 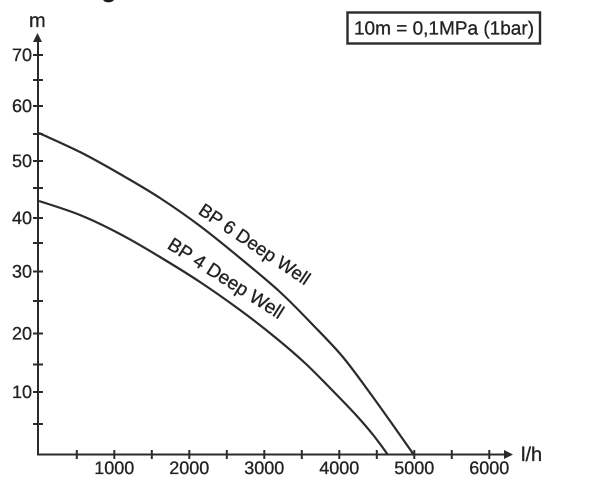 I want to click on svg-text: l/h, so click(x=531, y=455).